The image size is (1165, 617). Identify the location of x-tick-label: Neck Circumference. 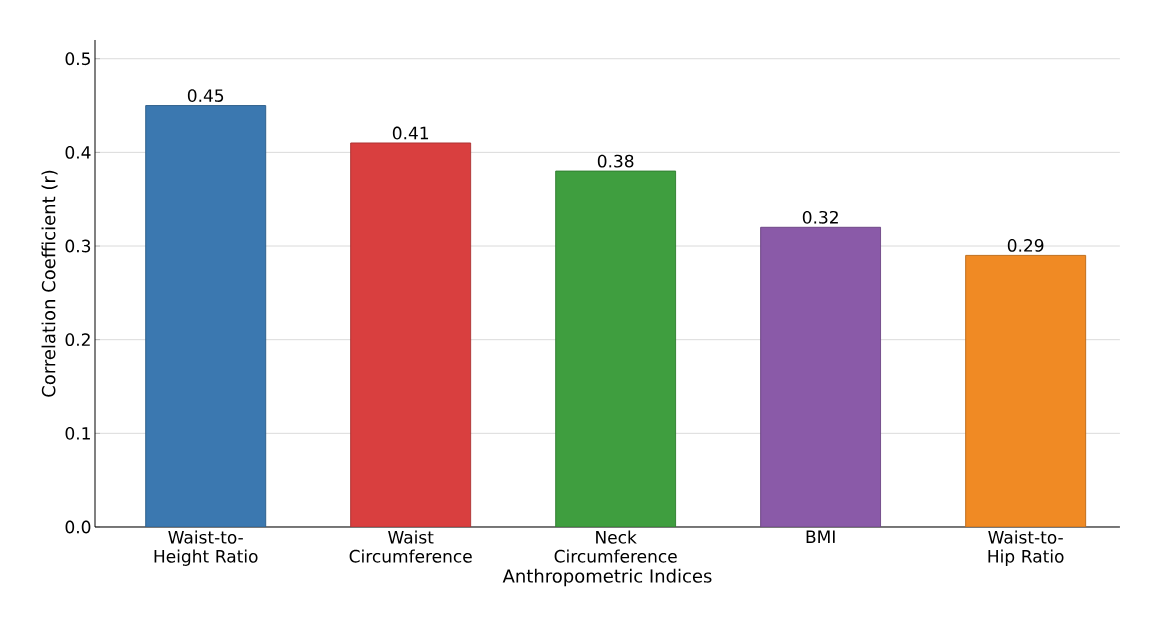
(615, 546).